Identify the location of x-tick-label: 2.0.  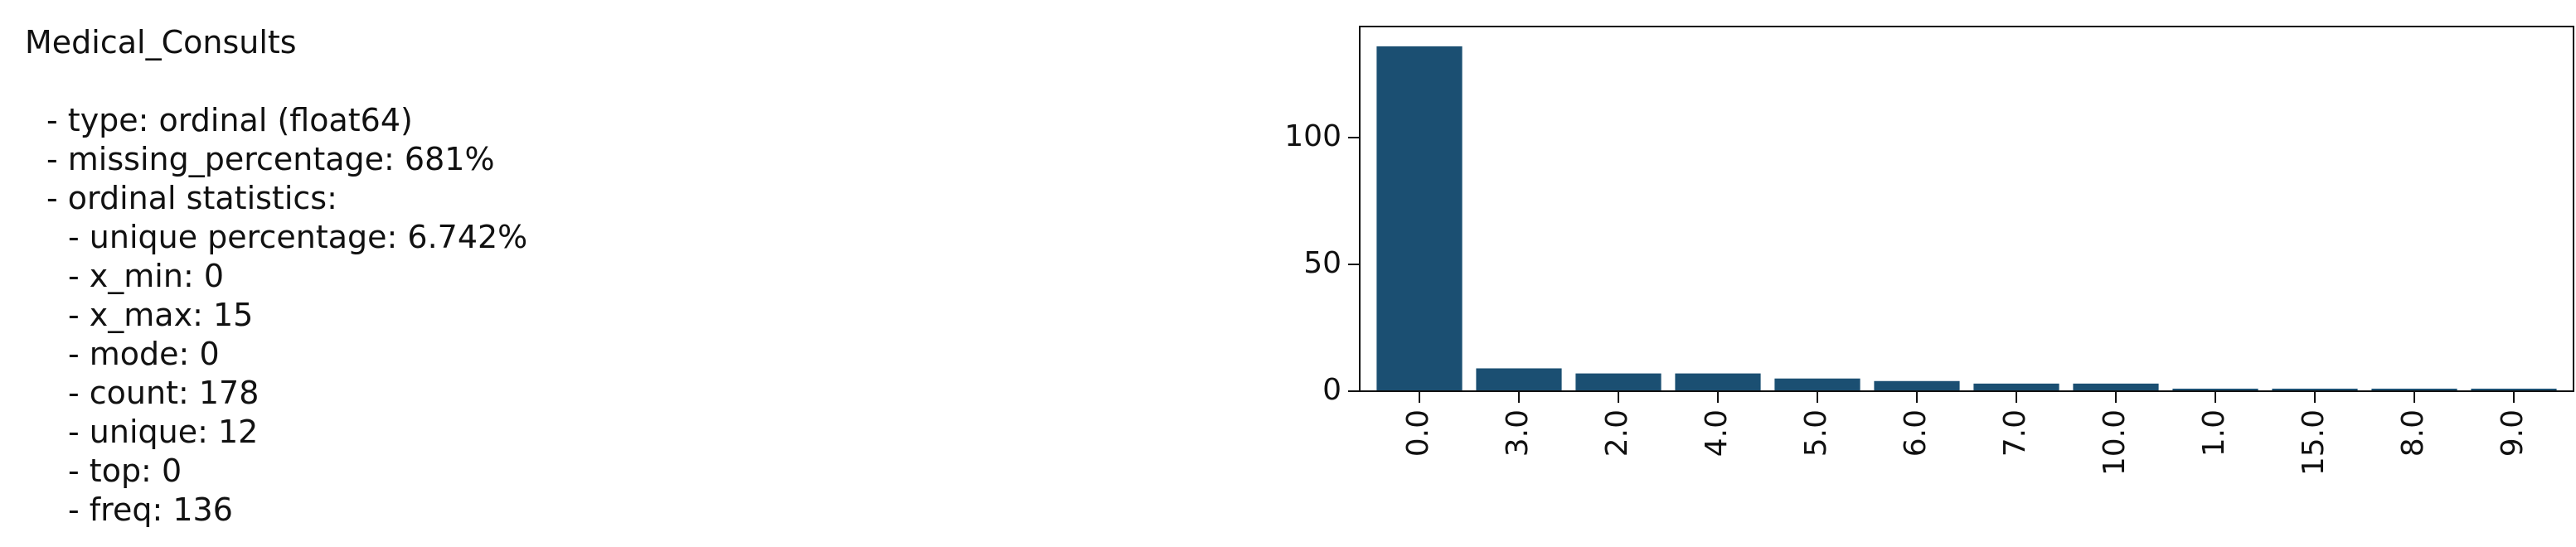
(1617, 433).